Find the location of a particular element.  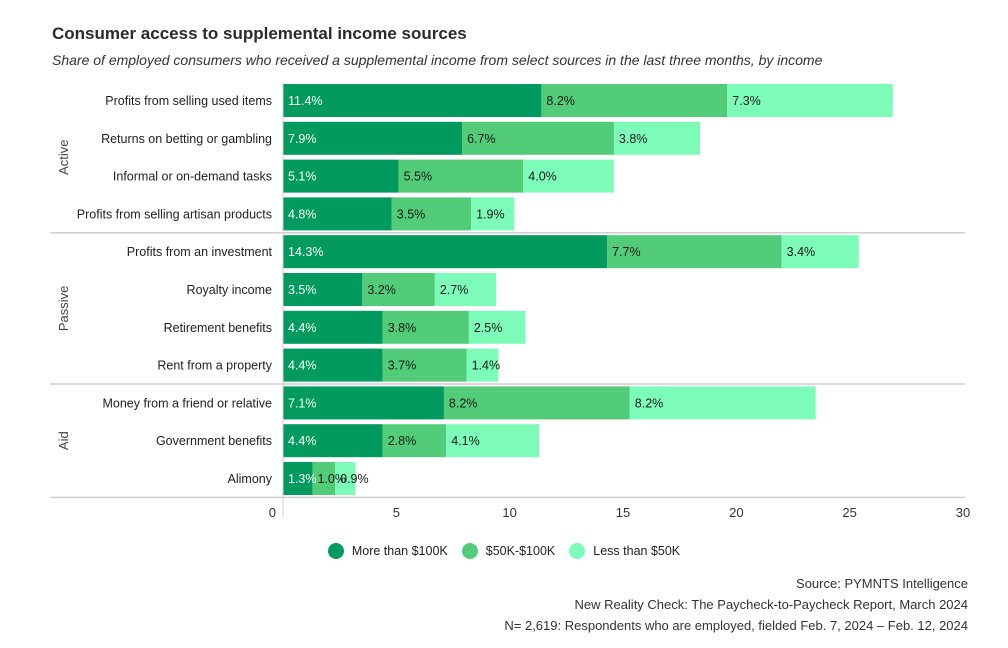

data-label: 3.2% is located at coordinates (381, 290).